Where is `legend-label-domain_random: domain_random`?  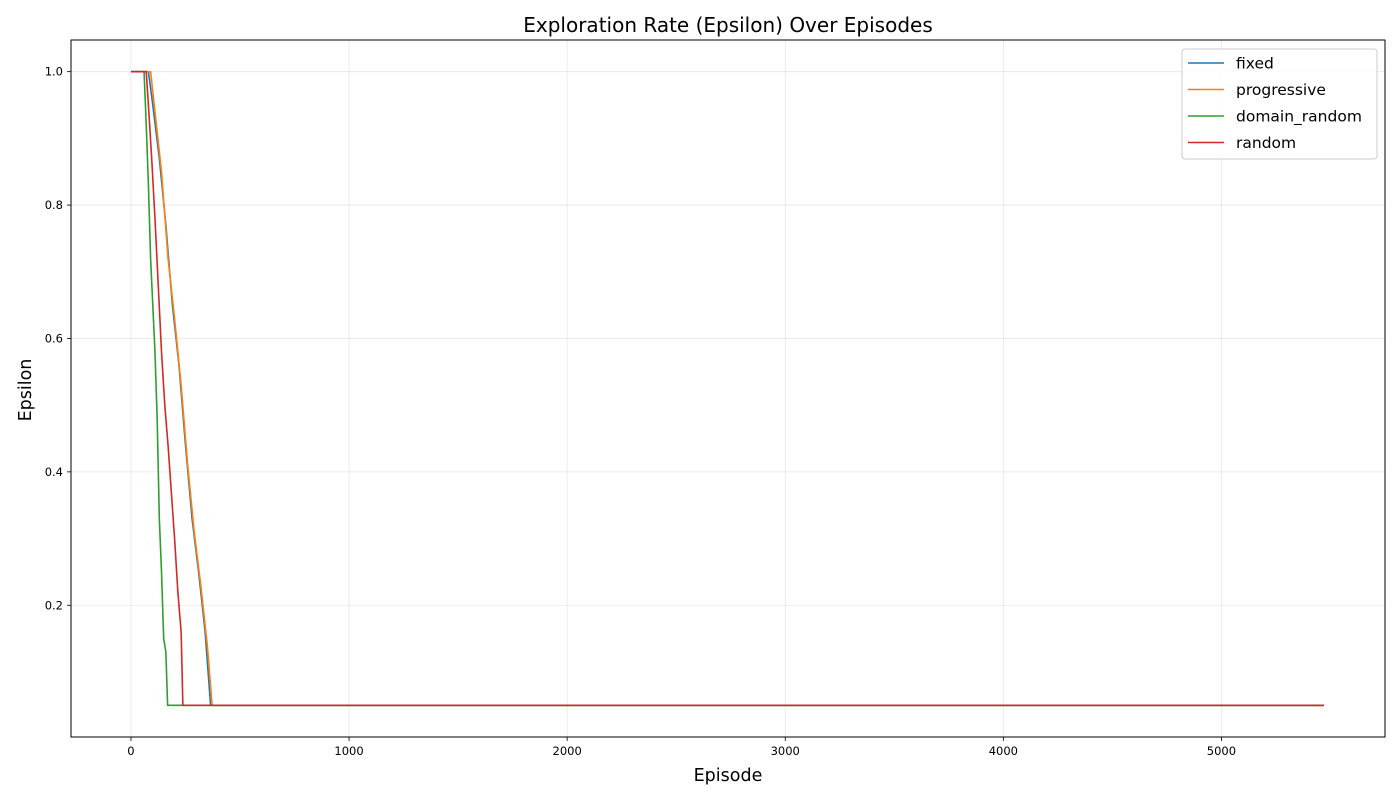 legend-label-domain_random: domain_random is located at coordinates (1299, 117).